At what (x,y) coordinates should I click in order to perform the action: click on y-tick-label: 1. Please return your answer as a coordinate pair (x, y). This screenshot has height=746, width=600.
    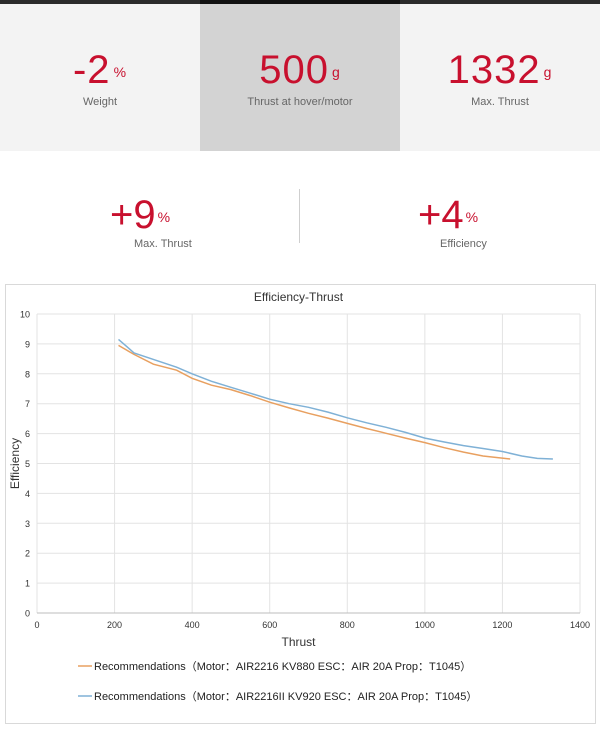
    Looking at the image, I should click on (27, 584).